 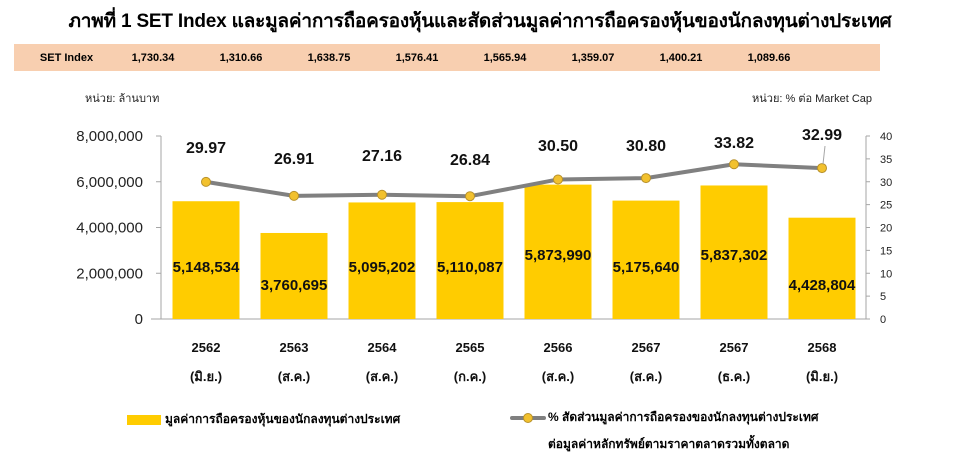 I want to click on right-axis-tick-label: 25, so click(x=886, y=206).